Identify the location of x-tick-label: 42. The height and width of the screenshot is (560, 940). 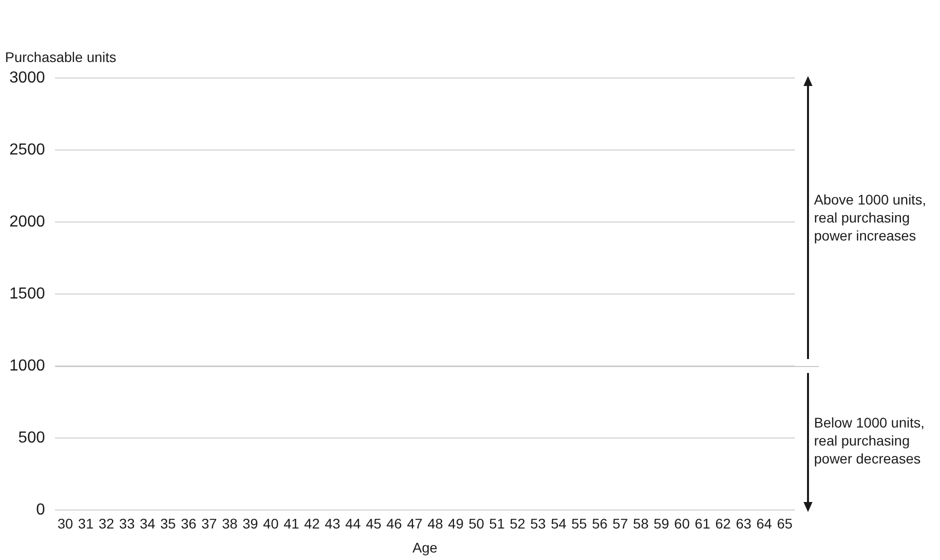
(312, 523).